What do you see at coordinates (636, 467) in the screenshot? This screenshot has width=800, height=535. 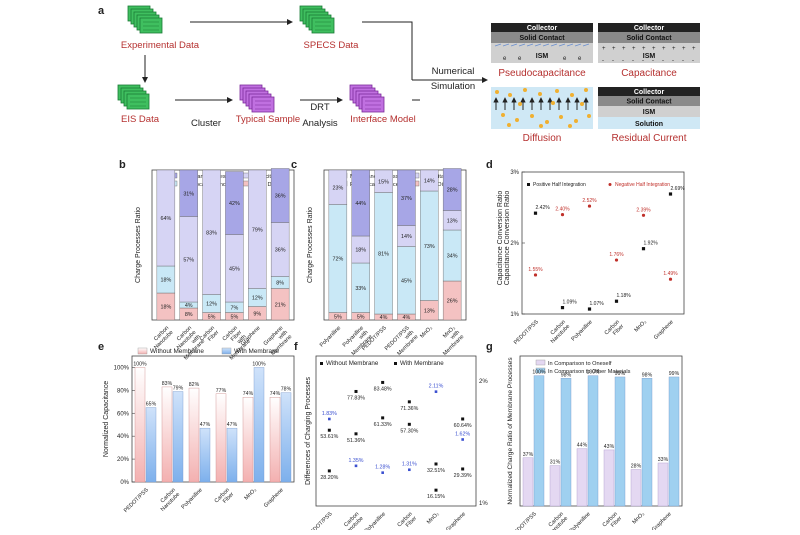 I see `data-label: 28%` at bounding box center [636, 467].